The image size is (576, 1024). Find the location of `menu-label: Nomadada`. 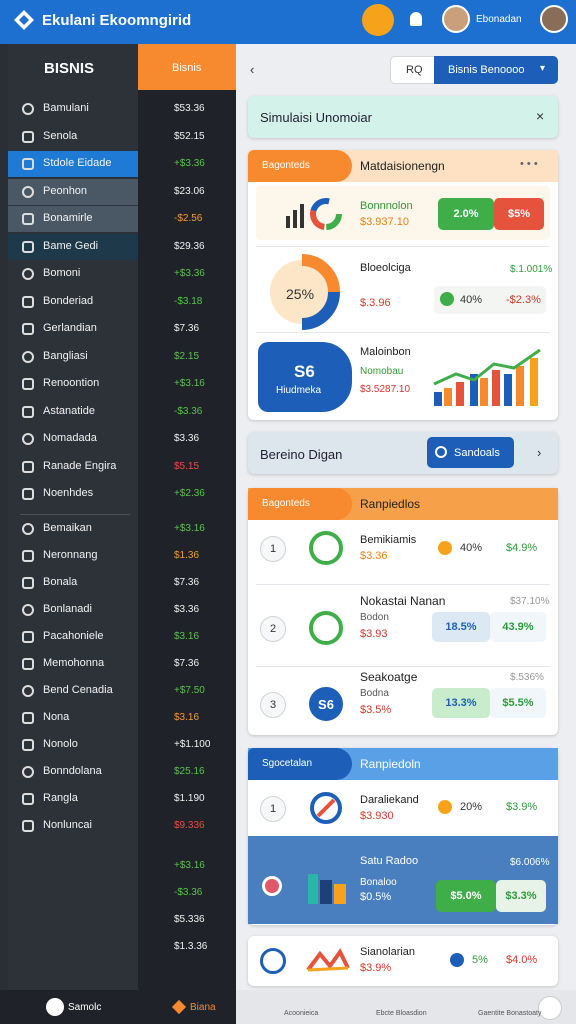

menu-label: Nomadada is located at coordinates (70, 438).